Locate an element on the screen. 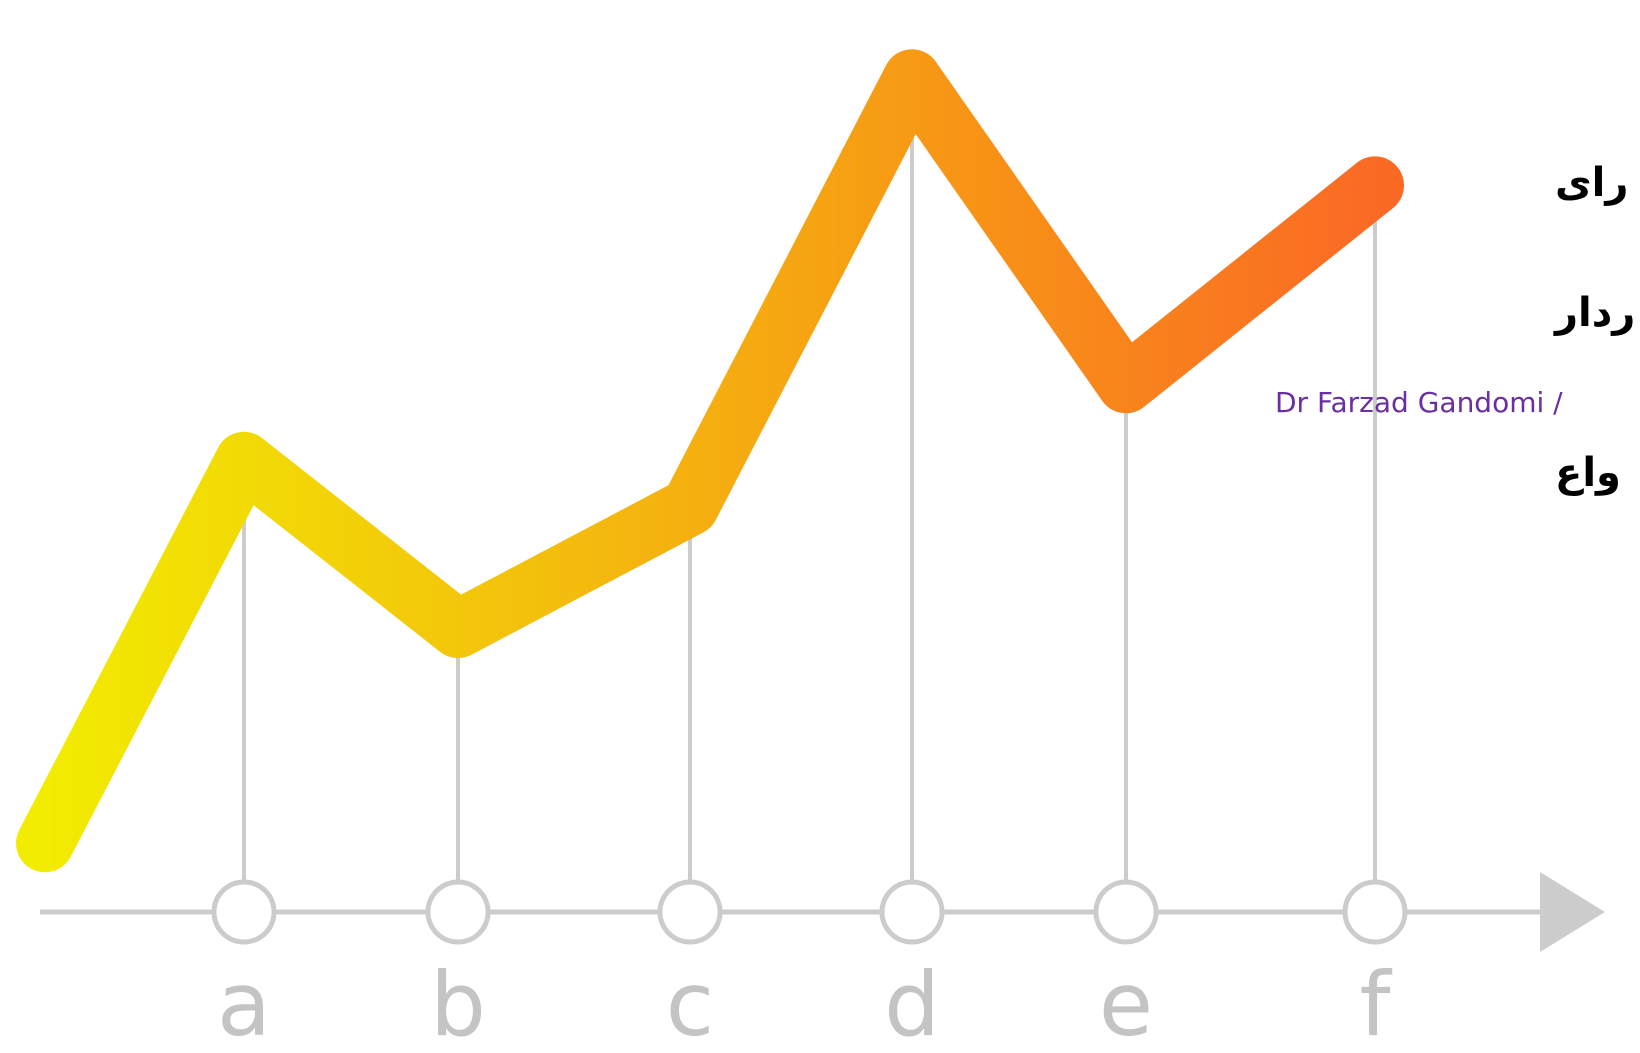  x-tick-labels: a b c d e f is located at coordinates (804, 1003).